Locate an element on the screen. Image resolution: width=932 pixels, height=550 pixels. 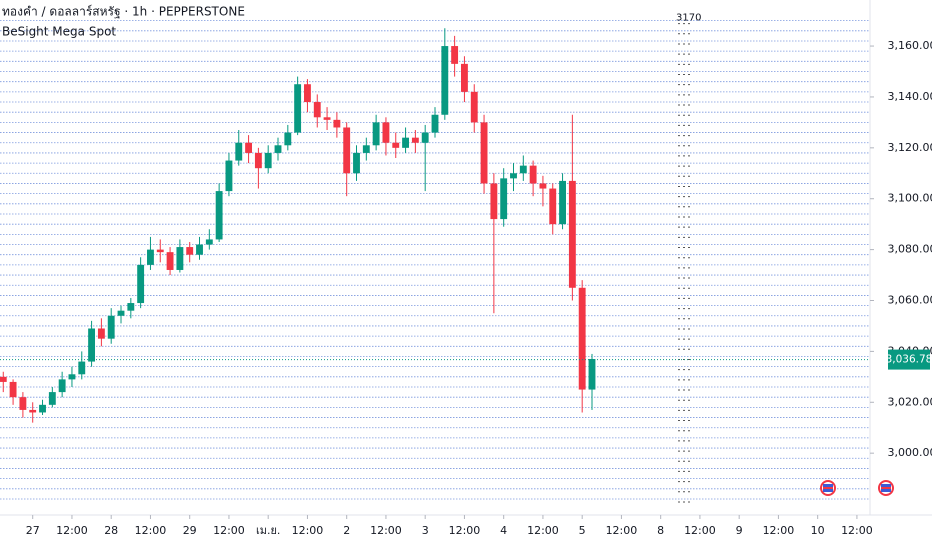
x-tick-label: 2 is located at coordinates (346, 530).